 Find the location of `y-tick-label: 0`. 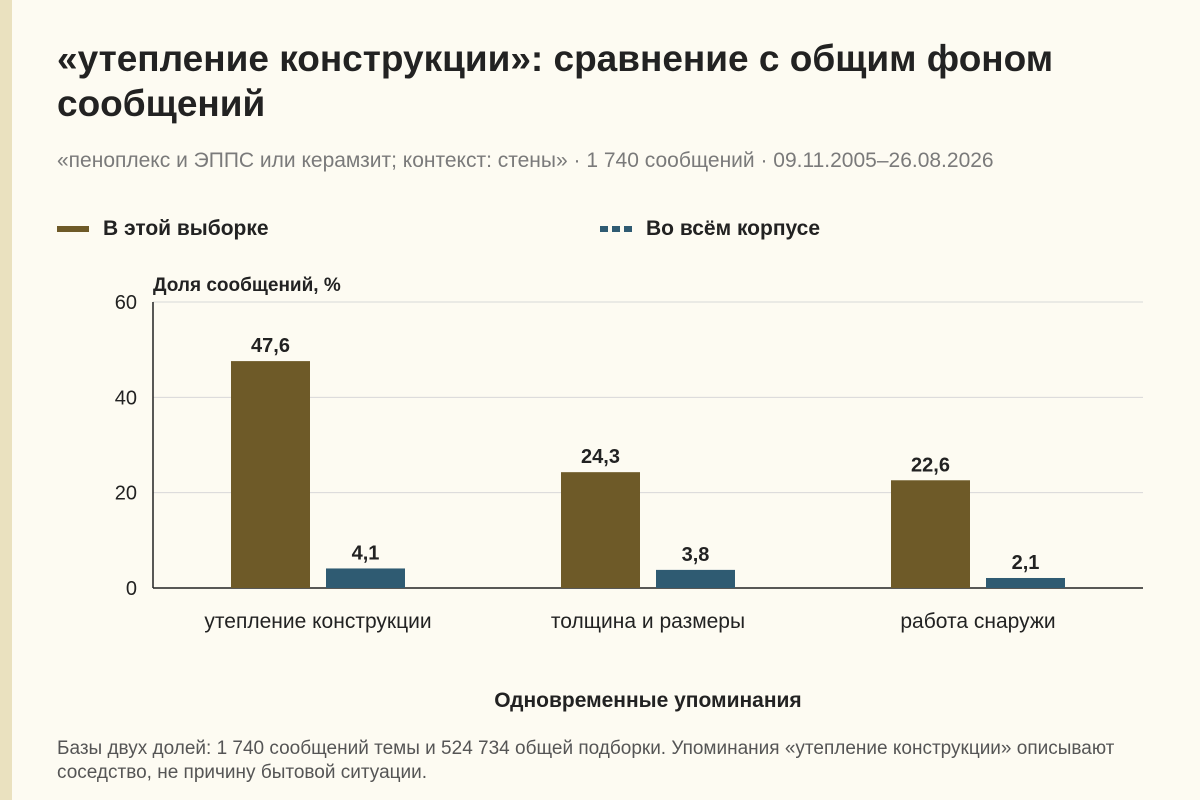

y-tick-label: 0 is located at coordinates (131, 589).